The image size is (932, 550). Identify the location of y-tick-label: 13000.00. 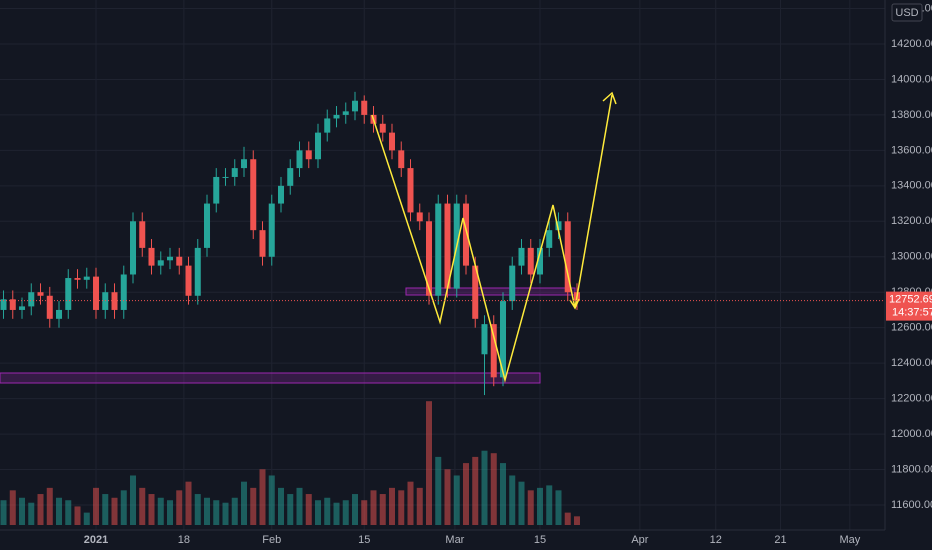
(911, 257).